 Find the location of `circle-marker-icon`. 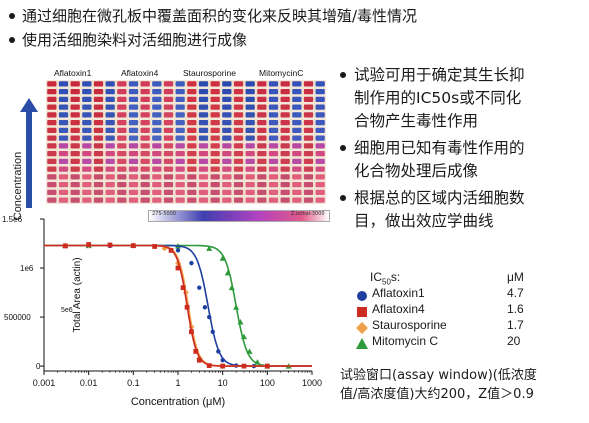

circle-marker-icon is located at coordinates (362, 296).